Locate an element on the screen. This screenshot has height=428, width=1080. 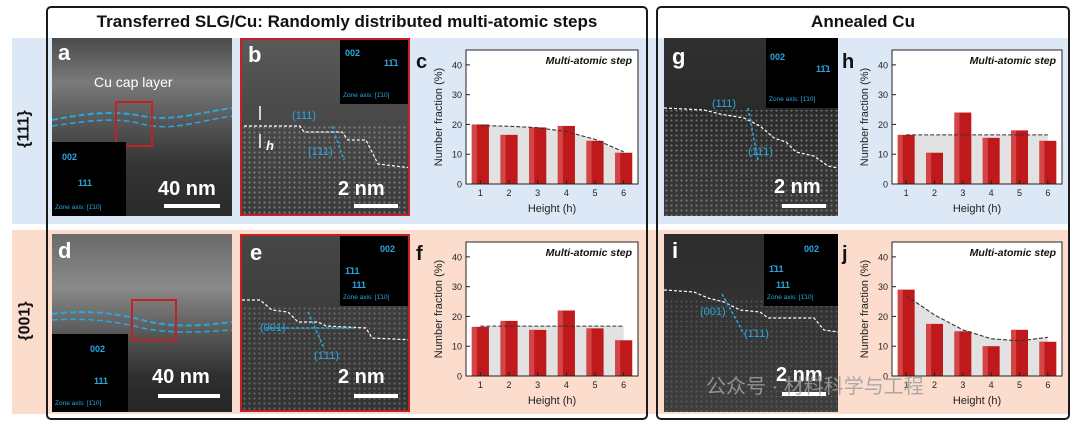
panel-letter-b: b is located at coordinates (255, 54).